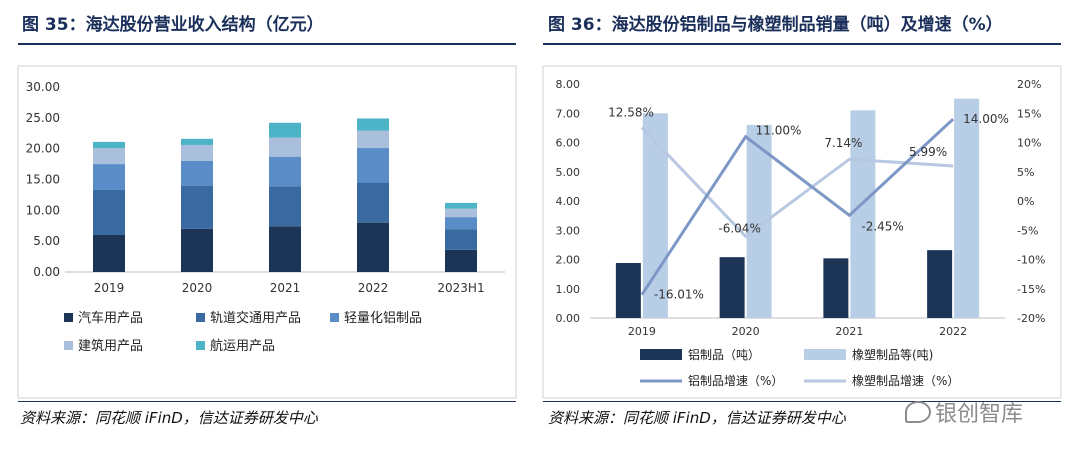  What do you see at coordinates (631, 112) in the screenshot?
I see `right-line-data-label: 12.58%` at bounding box center [631, 112].